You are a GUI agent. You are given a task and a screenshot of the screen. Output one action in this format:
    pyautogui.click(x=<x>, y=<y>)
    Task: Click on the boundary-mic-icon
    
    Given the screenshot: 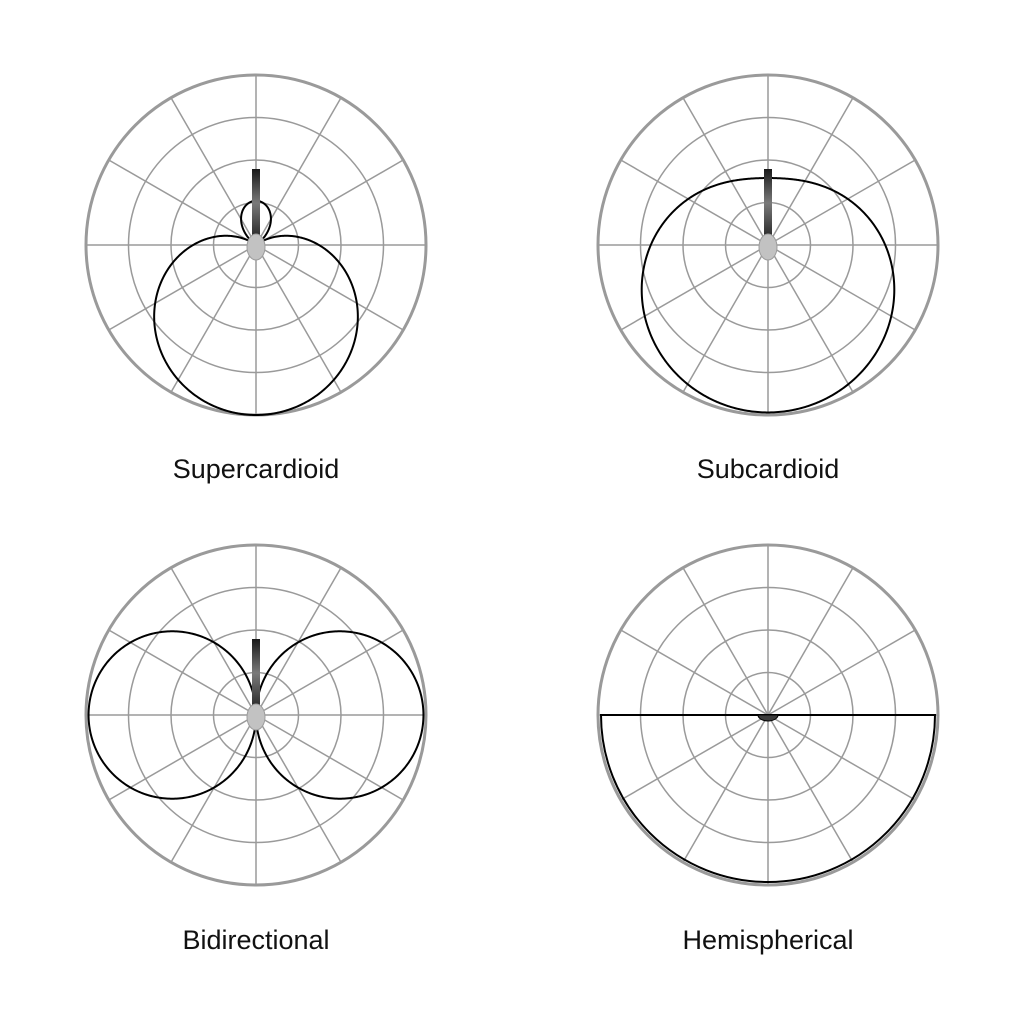 What is the action you would take?
    pyautogui.click(x=768, y=718)
    